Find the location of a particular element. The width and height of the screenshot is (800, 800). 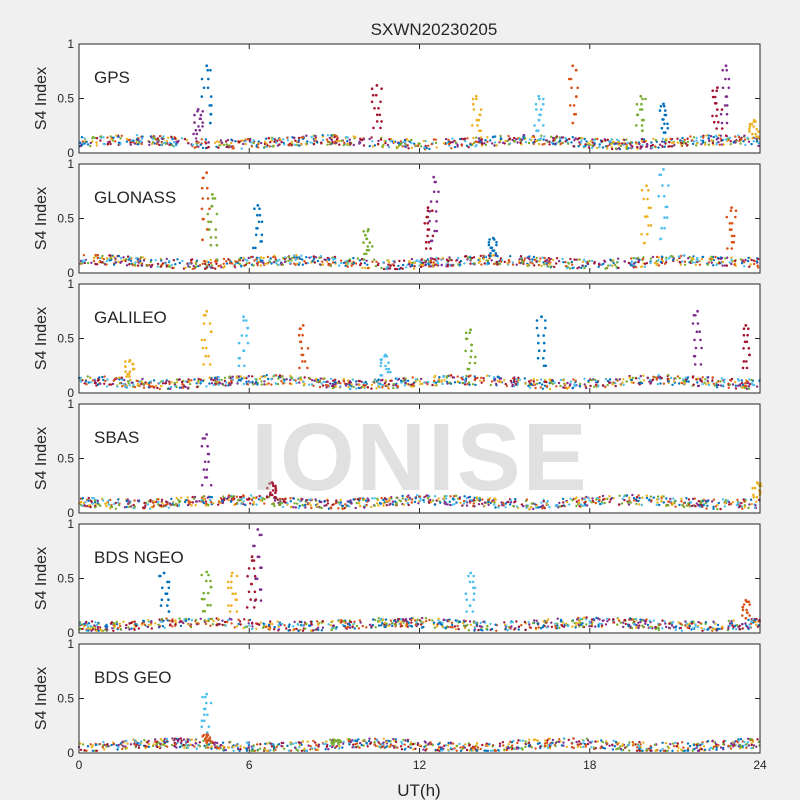

spike-peak-point is located at coordinates (754, 120).